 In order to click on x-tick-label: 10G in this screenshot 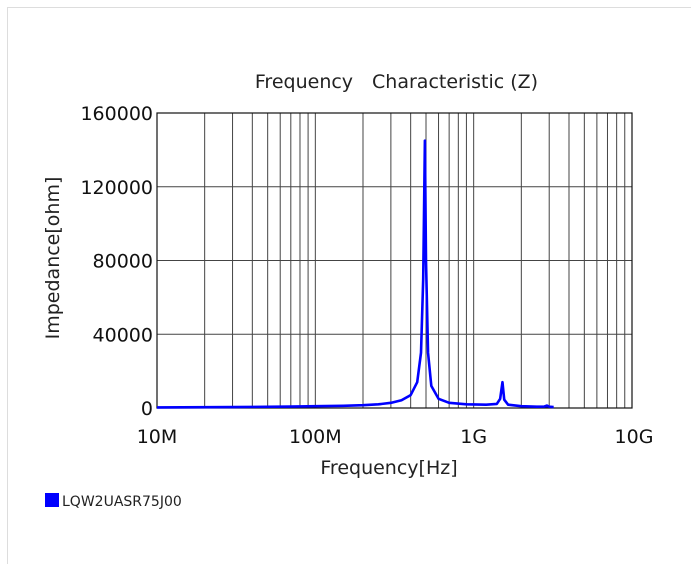, I will do `click(634, 437)`.